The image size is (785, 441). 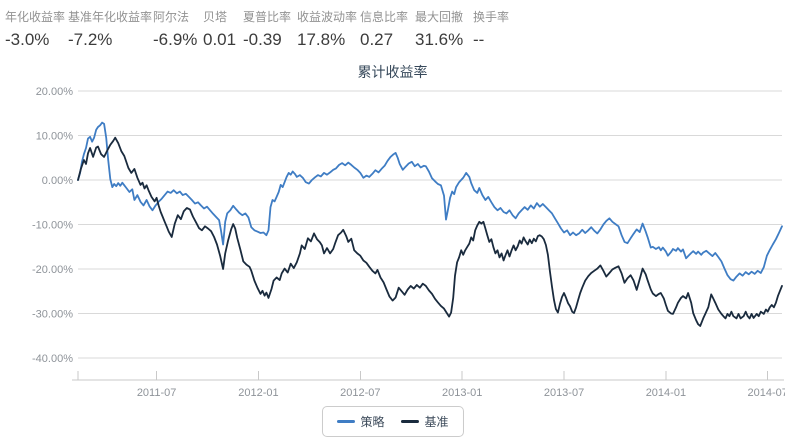 I want to click on metric-benchmark-annualized-return: 基准年化收益率 -7.2%, so click(x=110, y=30).